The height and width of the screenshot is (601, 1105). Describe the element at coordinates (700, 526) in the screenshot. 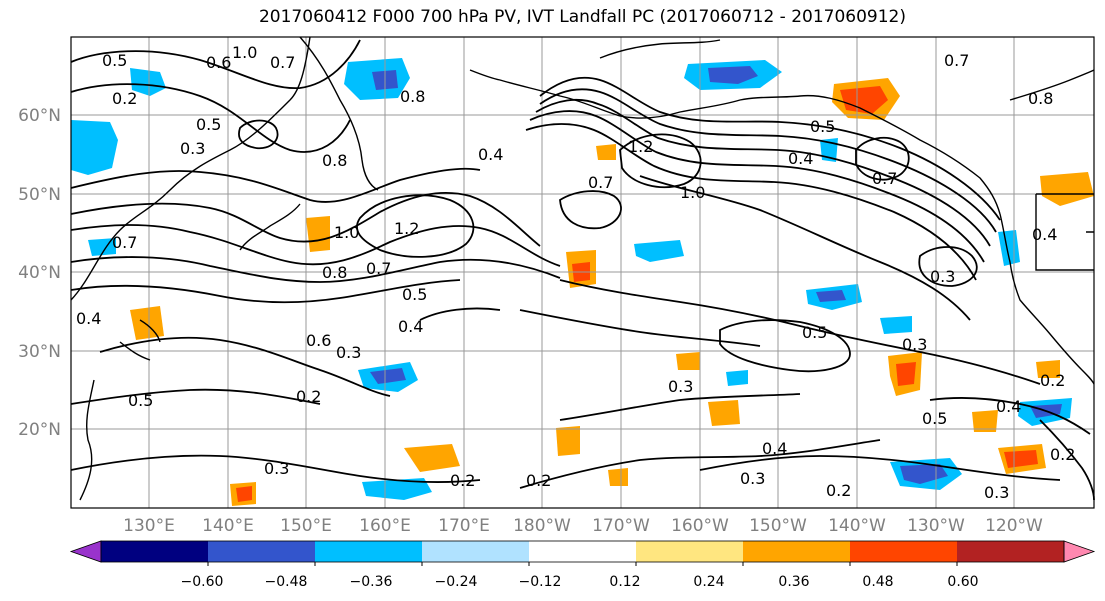

I see `lon-label-160w: 160°W` at that location.